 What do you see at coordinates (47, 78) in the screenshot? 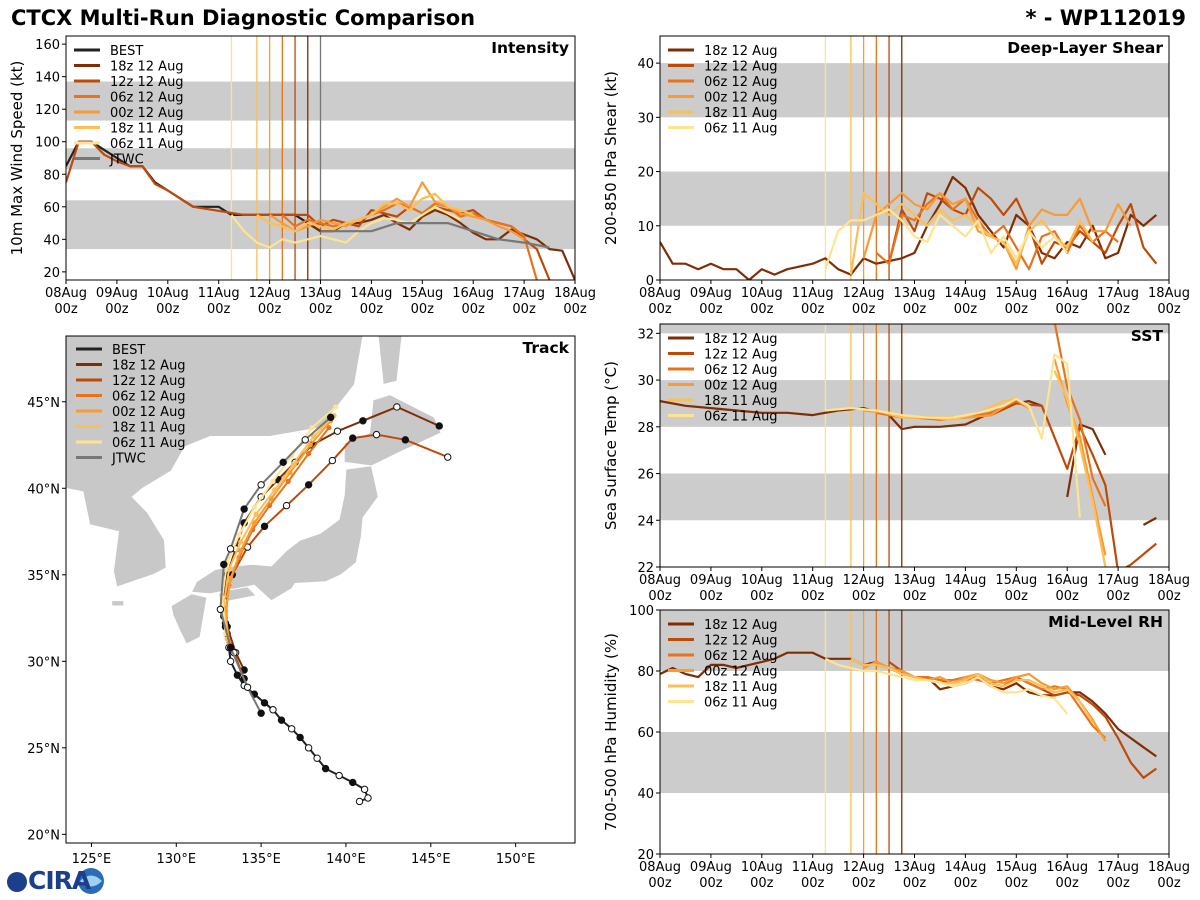
I see `y-tick-label: 140` at bounding box center [47, 78].